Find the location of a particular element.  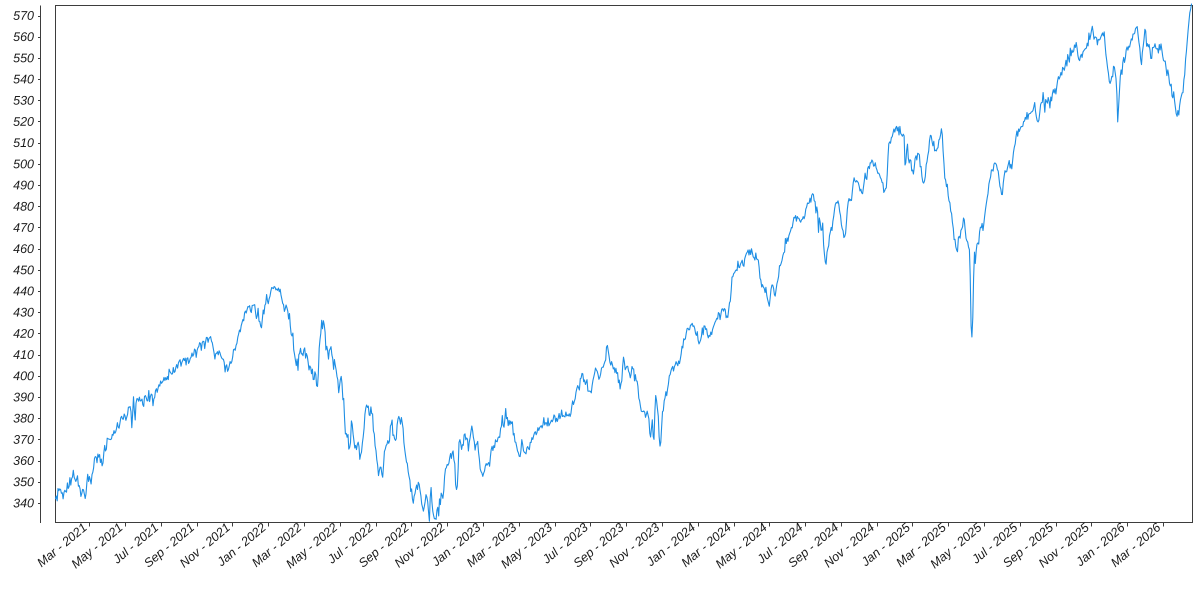

svg-text: 390 is located at coordinates (23, 397).